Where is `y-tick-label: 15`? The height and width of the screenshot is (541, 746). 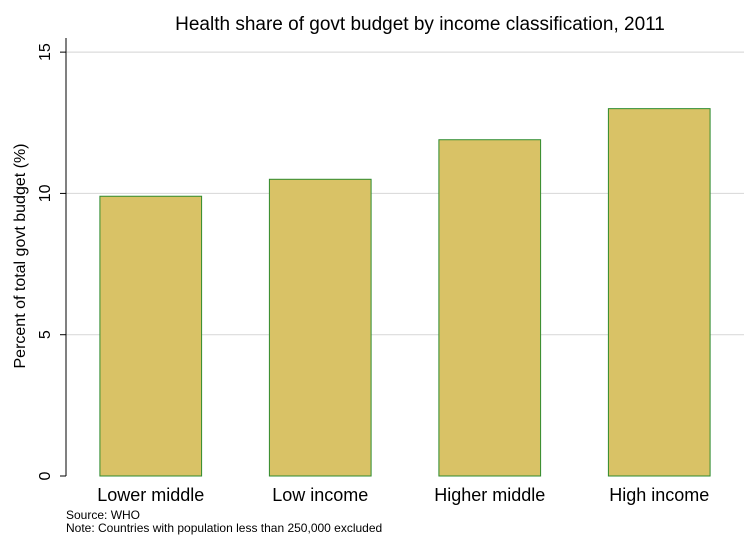 y-tick-label: 15 is located at coordinates (45, 52).